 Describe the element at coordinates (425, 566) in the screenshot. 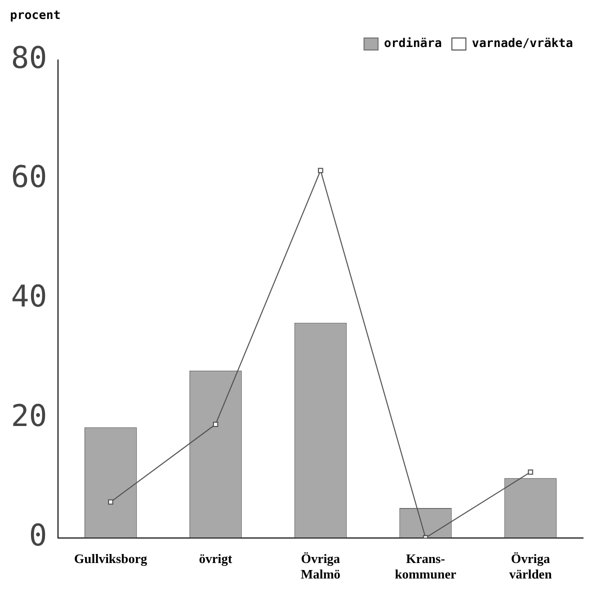

I see `x-tick-label: Krans-kommuner` at that location.